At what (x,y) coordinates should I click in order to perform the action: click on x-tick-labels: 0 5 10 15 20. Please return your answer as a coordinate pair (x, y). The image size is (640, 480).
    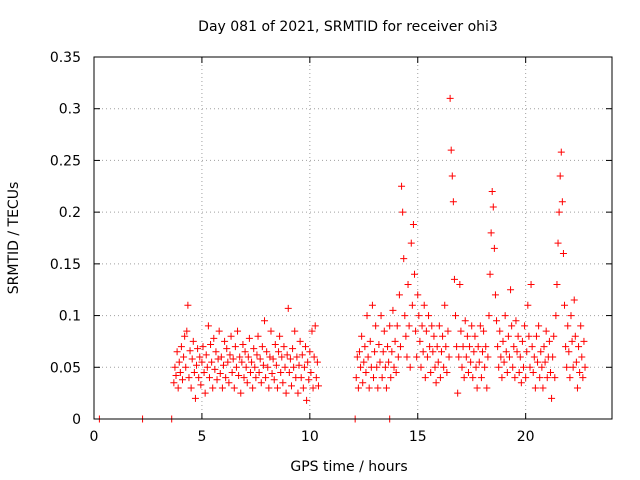
    Looking at the image, I should click on (312, 437).